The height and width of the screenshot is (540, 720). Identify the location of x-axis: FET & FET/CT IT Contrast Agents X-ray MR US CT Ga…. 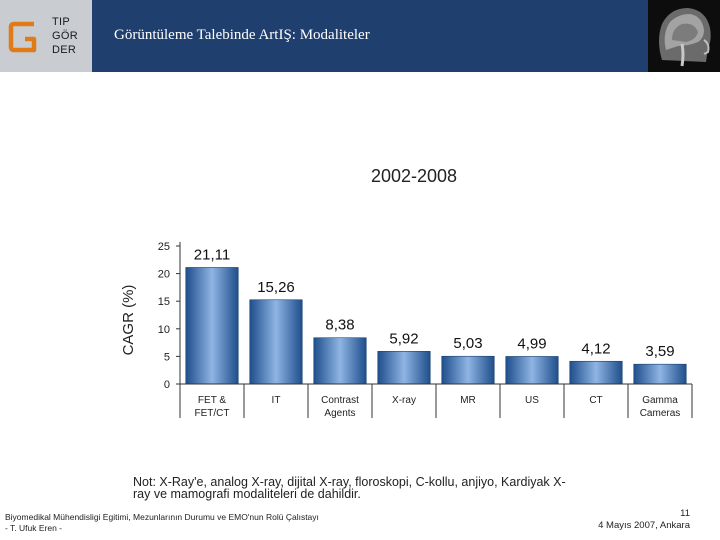
(436, 401).